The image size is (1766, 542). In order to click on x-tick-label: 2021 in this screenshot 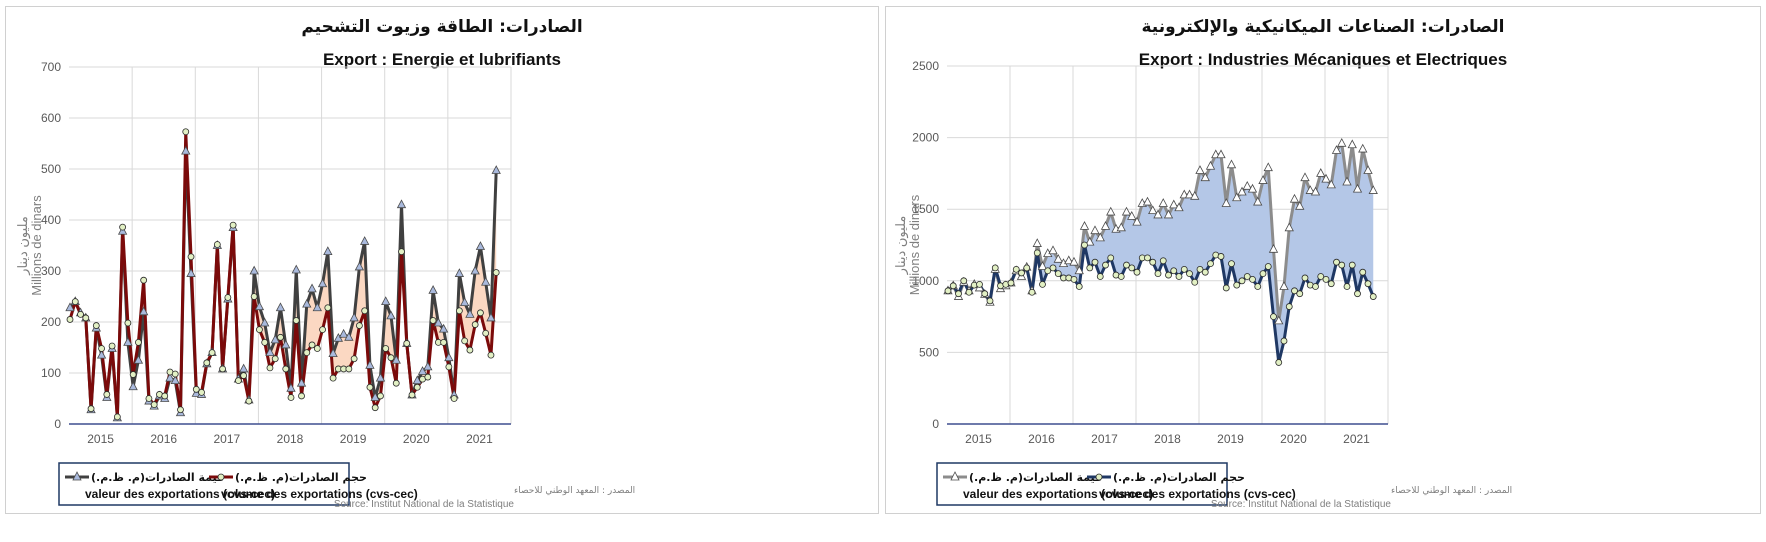, I will do `click(1356, 439)`.